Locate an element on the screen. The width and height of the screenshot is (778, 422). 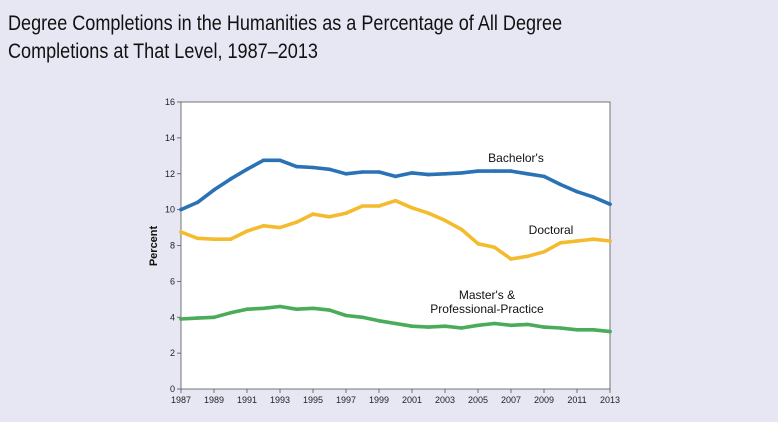
chart-title-line-2: Completions at That Level, 1987–2013 is located at coordinates (163, 51).